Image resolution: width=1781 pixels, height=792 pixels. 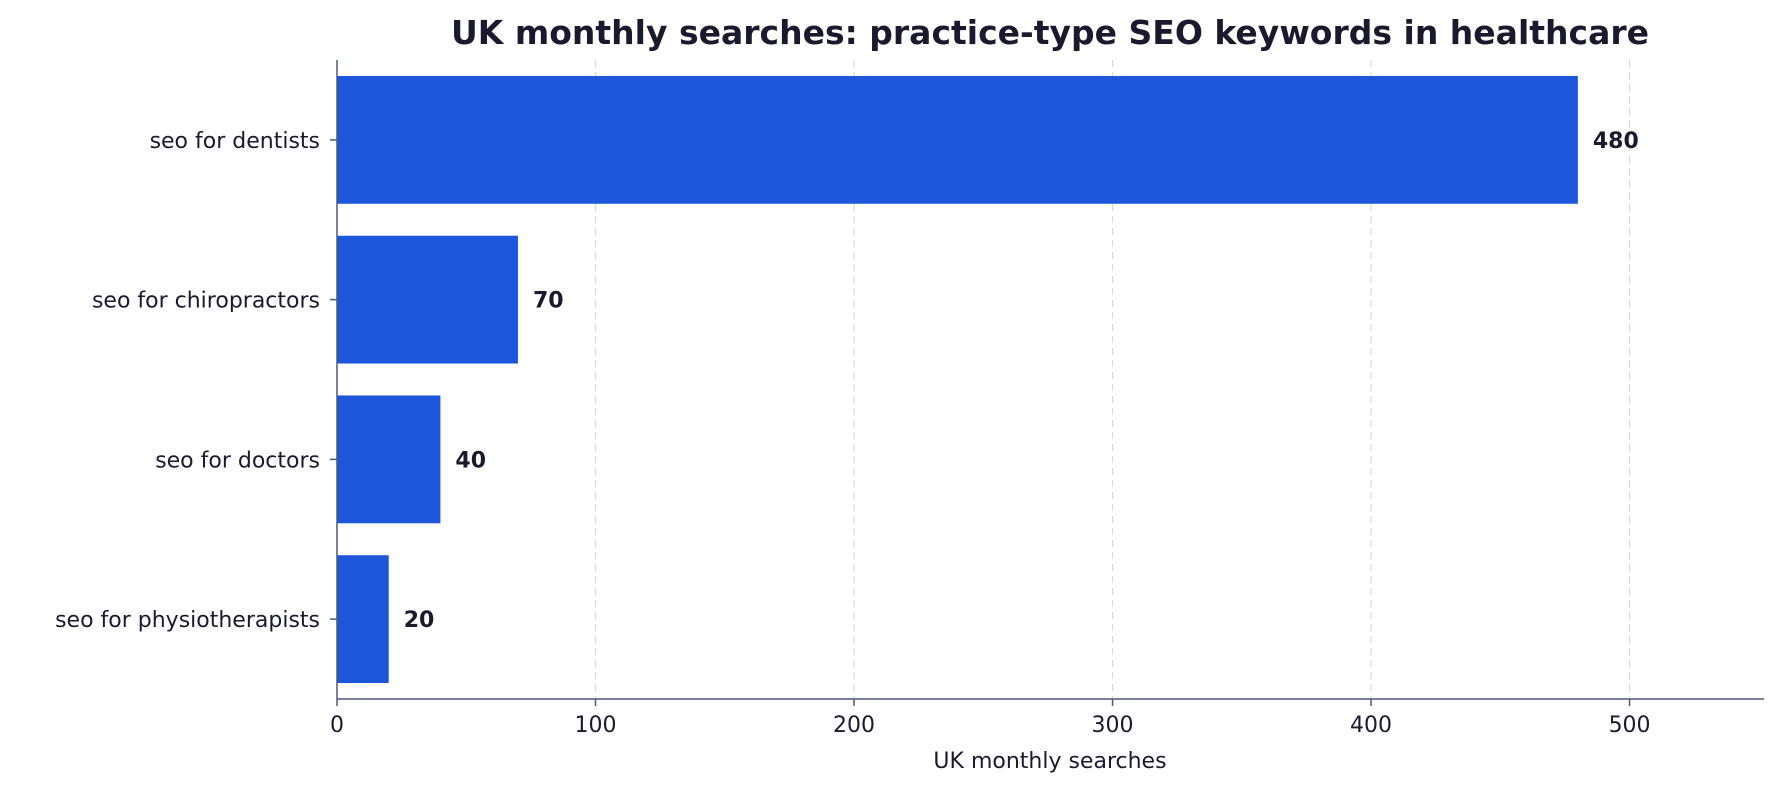 What do you see at coordinates (1630, 725) in the screenshot?
I see `x-tick-label: 500` at bounding box center [1630, 725].